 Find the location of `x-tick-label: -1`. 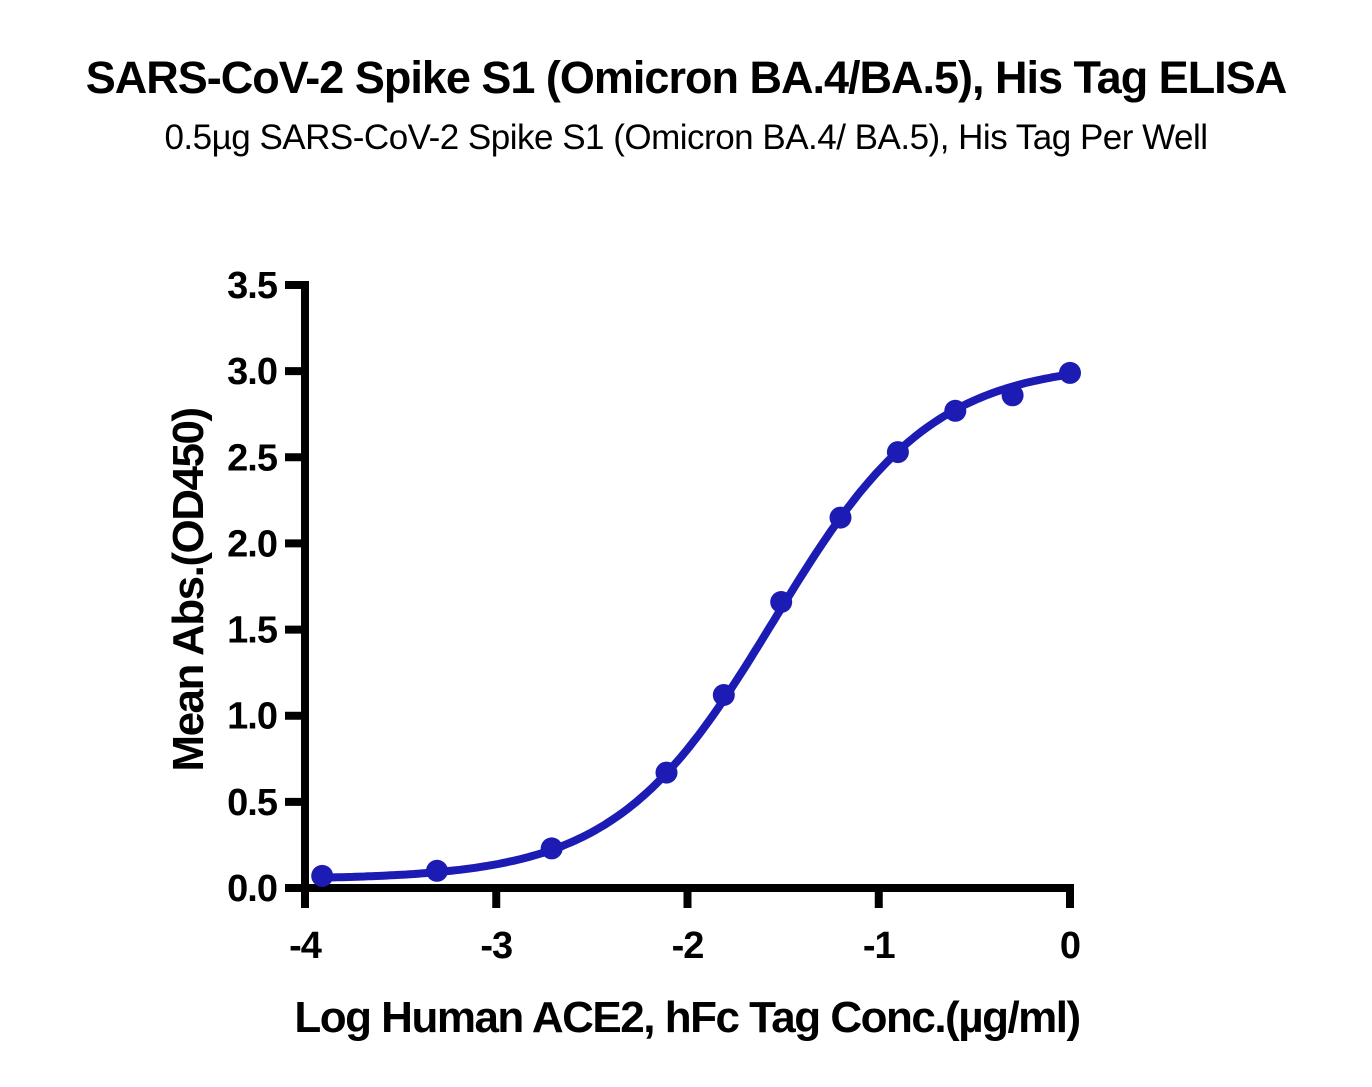

x-tick-label: -1 is located at coordinates (879, 946).